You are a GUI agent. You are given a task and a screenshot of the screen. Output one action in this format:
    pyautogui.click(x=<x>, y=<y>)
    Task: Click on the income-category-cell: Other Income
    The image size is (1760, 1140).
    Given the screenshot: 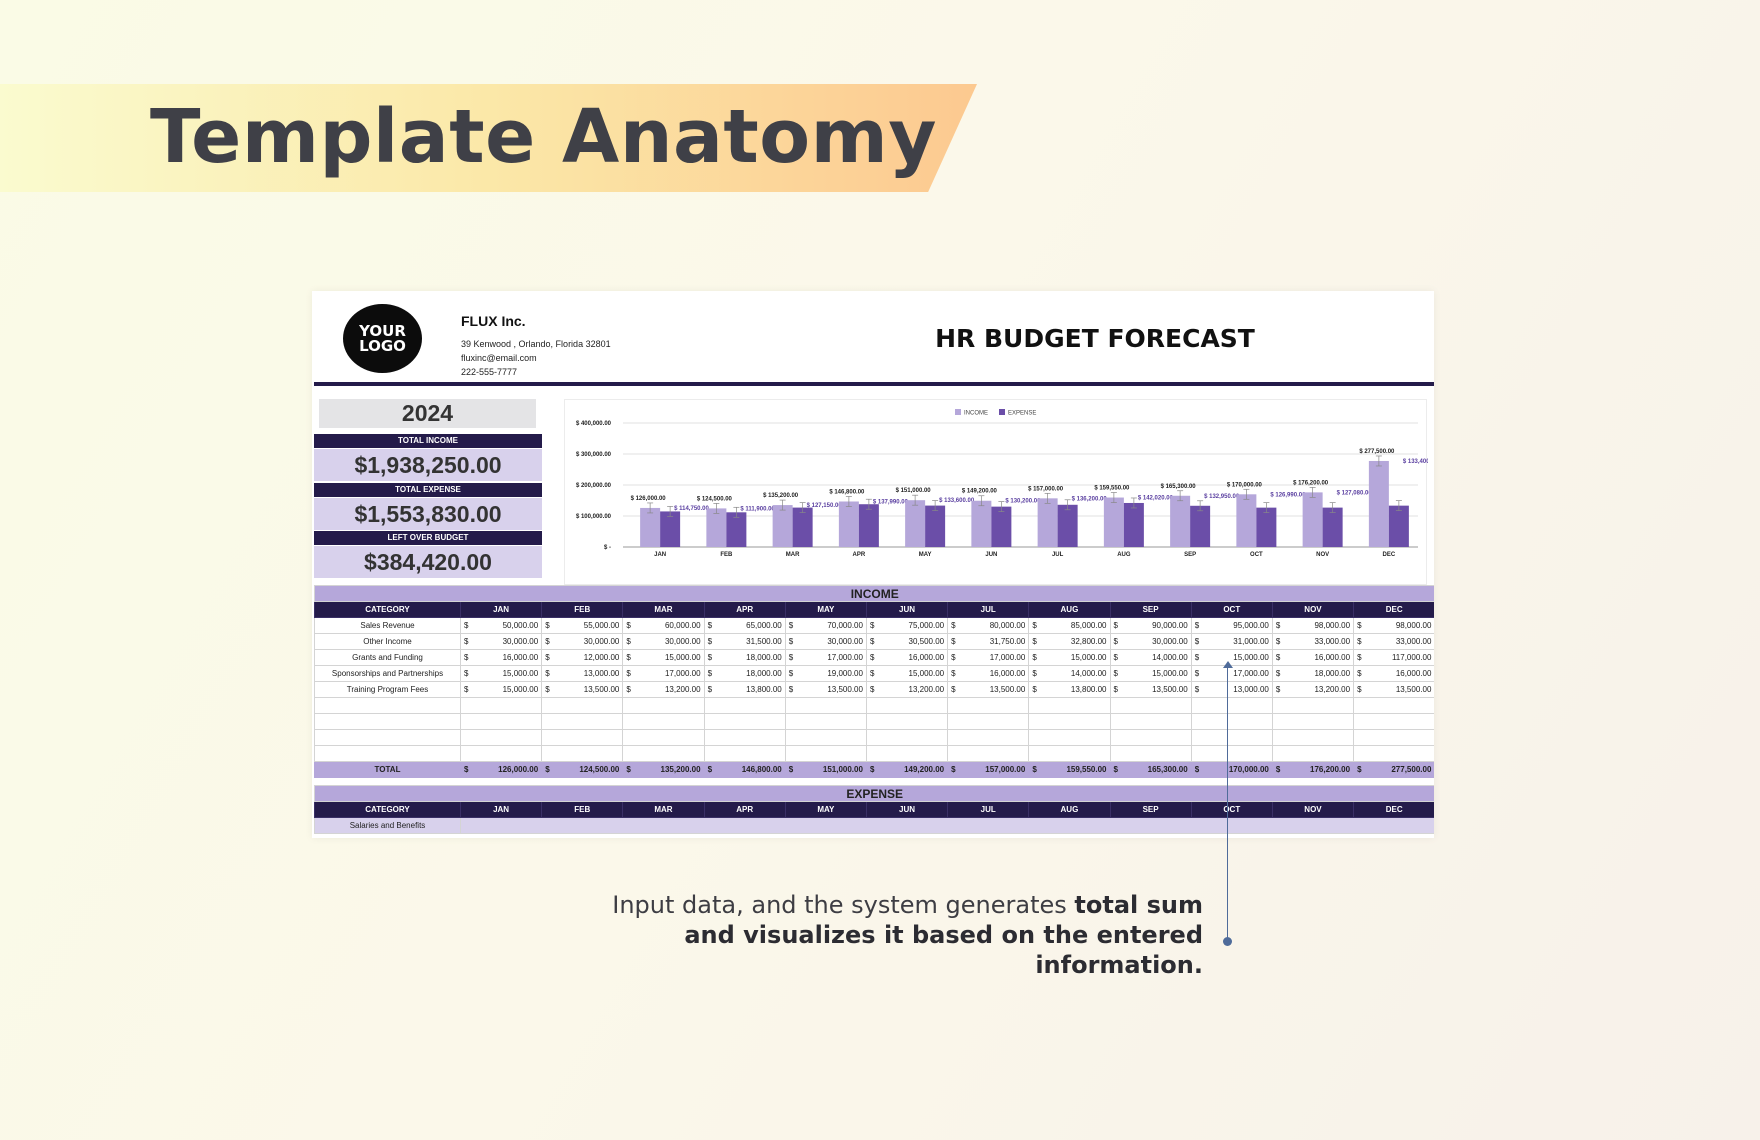 What is the action you would take?
    pyautogui.click(x=387, y=641)
    